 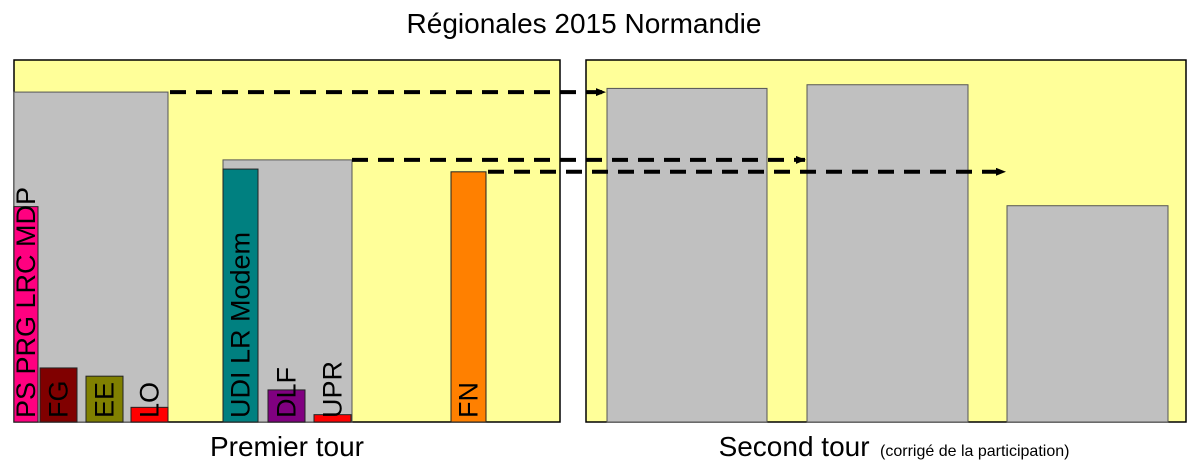 What do you see at coordinates (468, 297) in the screenshot?
I see `bar-fn` at bounding box center [468, 297].